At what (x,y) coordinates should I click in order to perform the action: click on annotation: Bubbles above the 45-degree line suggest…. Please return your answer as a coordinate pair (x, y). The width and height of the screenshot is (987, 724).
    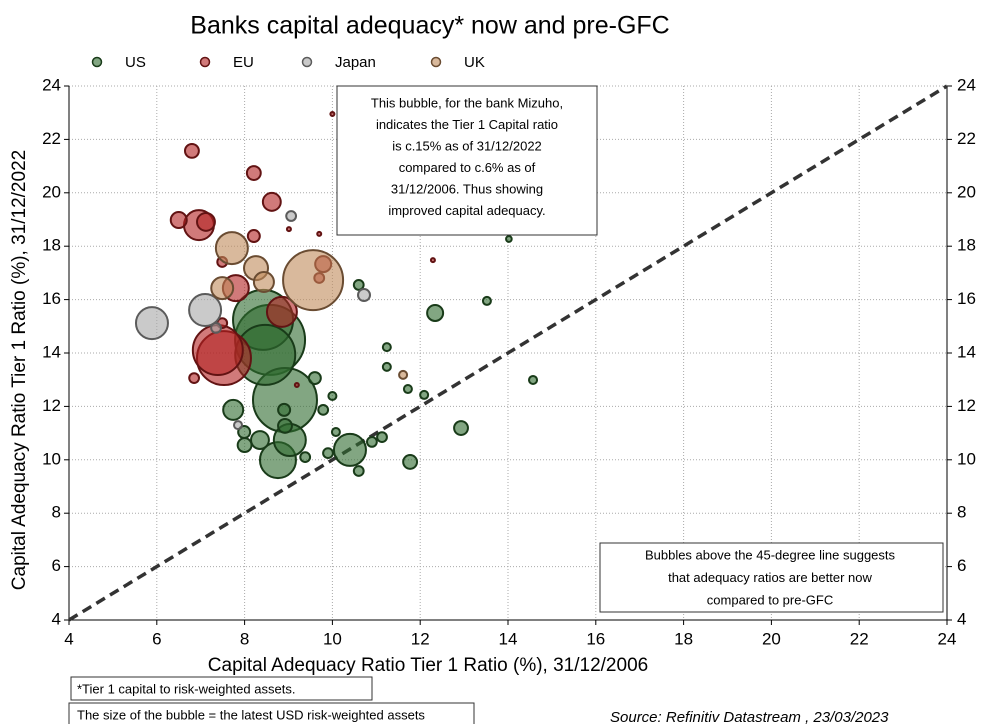
    Looking at the image, I should click on (770, 554).